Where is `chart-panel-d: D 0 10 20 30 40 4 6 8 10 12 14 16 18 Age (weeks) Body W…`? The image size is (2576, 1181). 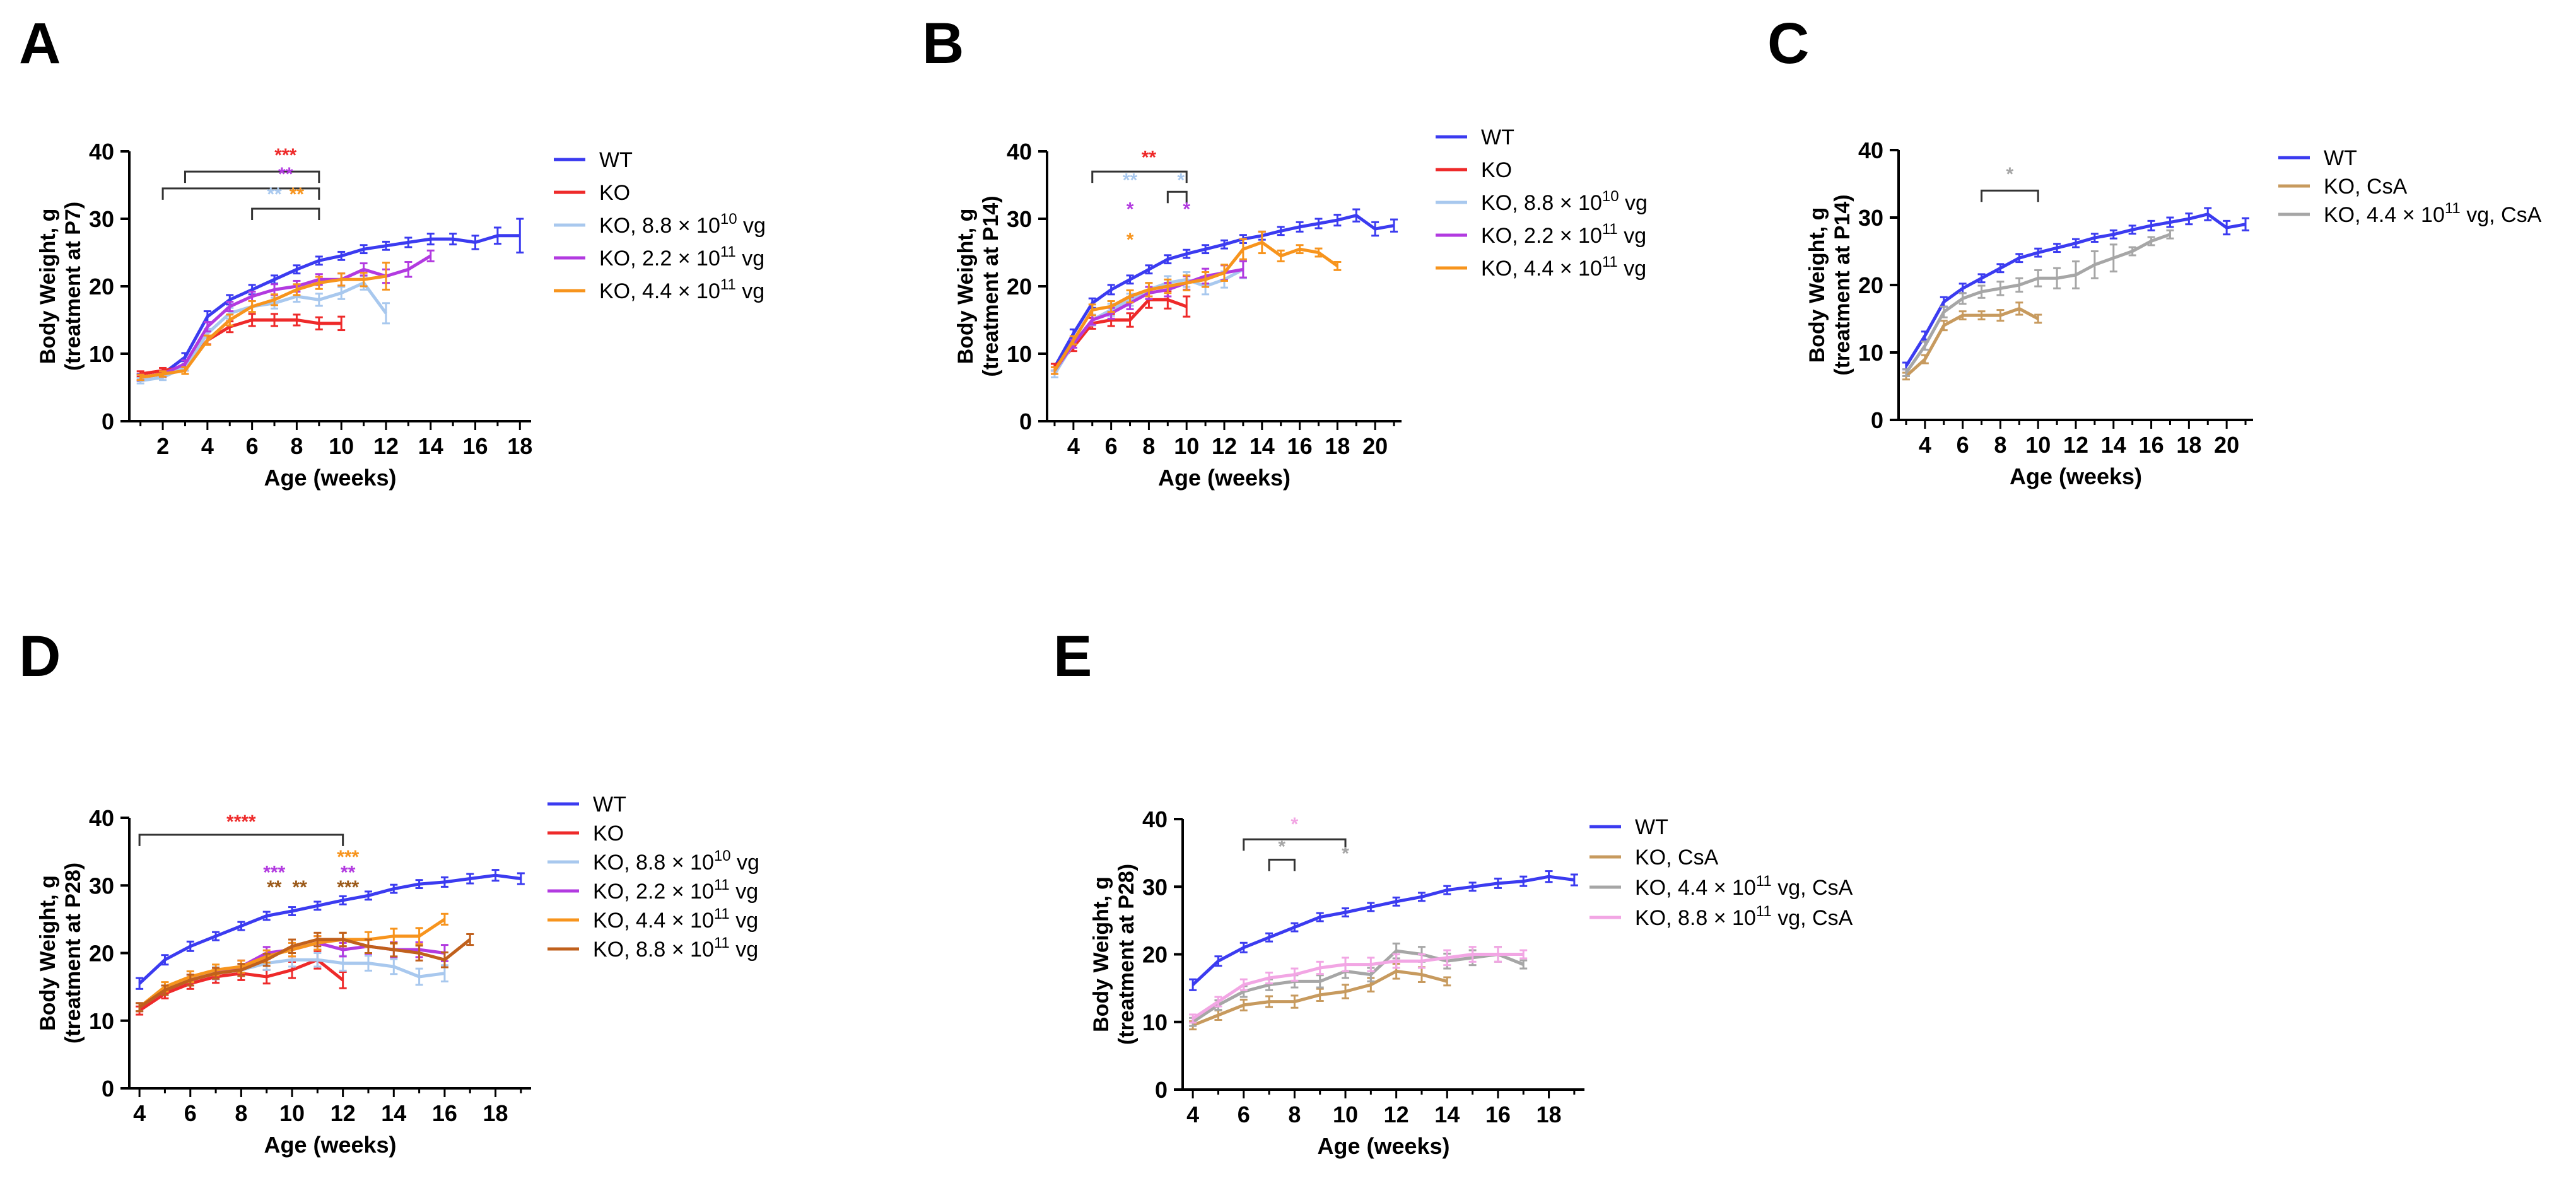
chart-panel-d: D 0 10 20 30 40 4 6 8 10 12 14 16 18 Age (weeks) Body W… is located at coordinates (389, 891).